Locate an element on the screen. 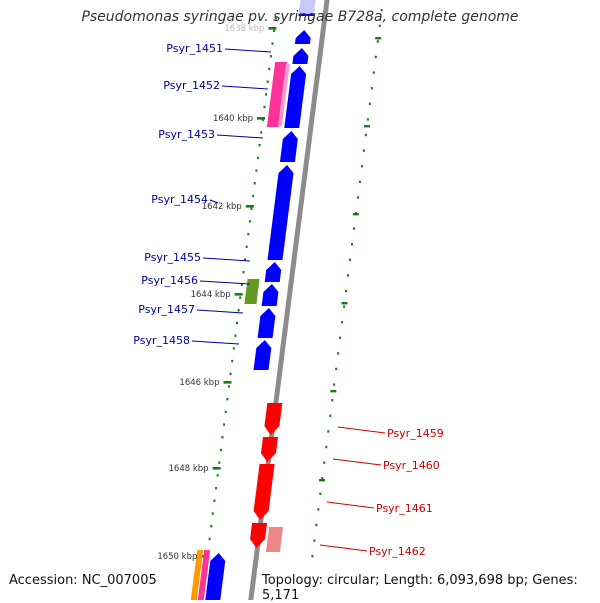  reverse-cds-arrow is located at coordinates (273, 419).